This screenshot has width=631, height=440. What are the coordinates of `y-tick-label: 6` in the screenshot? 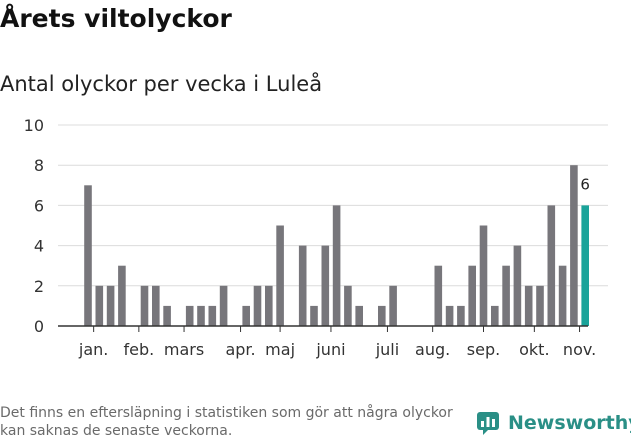 It's located at (39, 205).